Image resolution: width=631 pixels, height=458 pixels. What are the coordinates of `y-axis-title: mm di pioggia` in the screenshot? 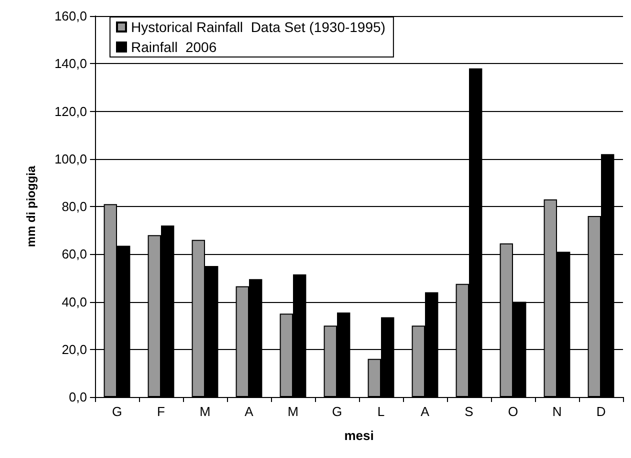 It's located at (31, 207).